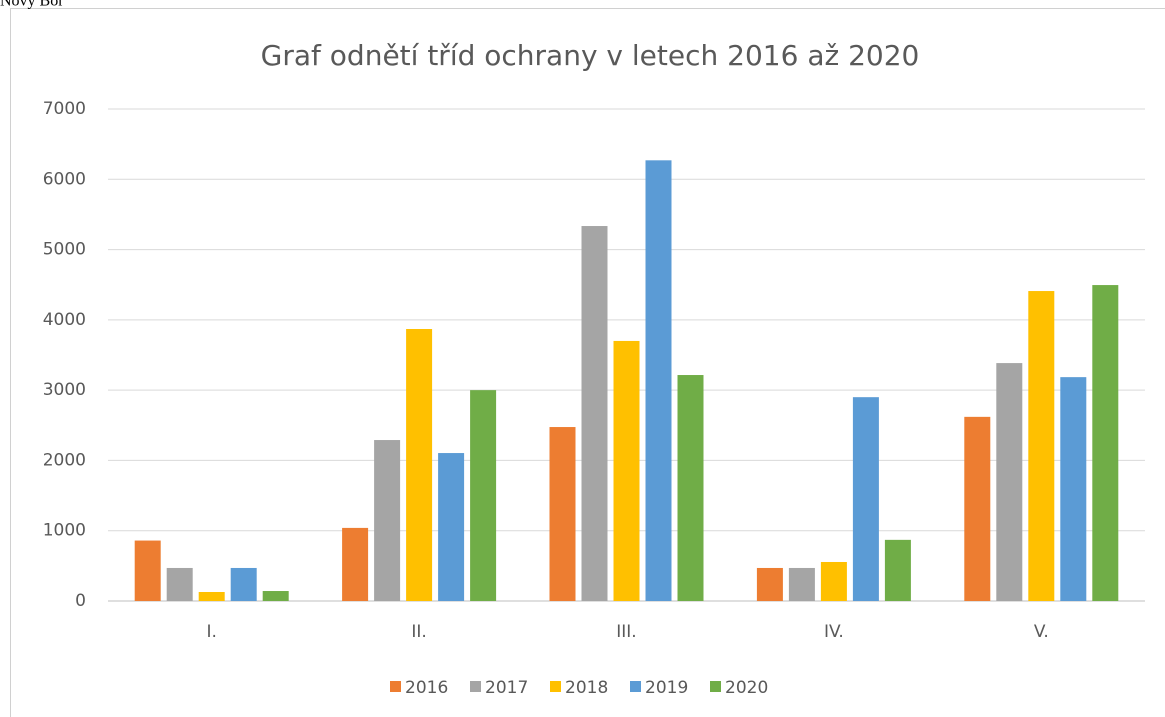  What do you see at coordinates (64, 109) in the screenshot?
I see `y-tick-label: 7000` at bounding box center [64, 109].